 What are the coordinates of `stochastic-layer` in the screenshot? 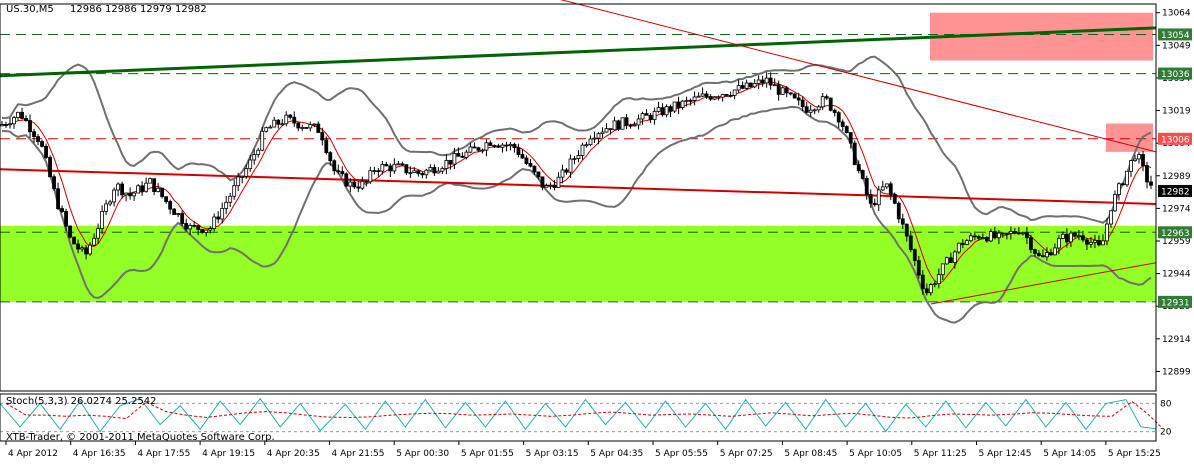 It's located at (581, 415).